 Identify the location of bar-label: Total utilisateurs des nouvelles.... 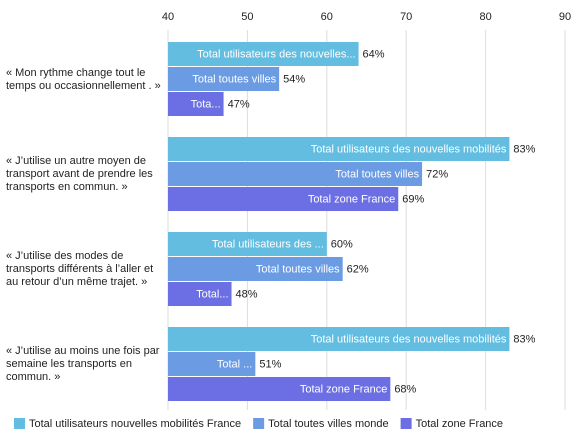
(276, 54).